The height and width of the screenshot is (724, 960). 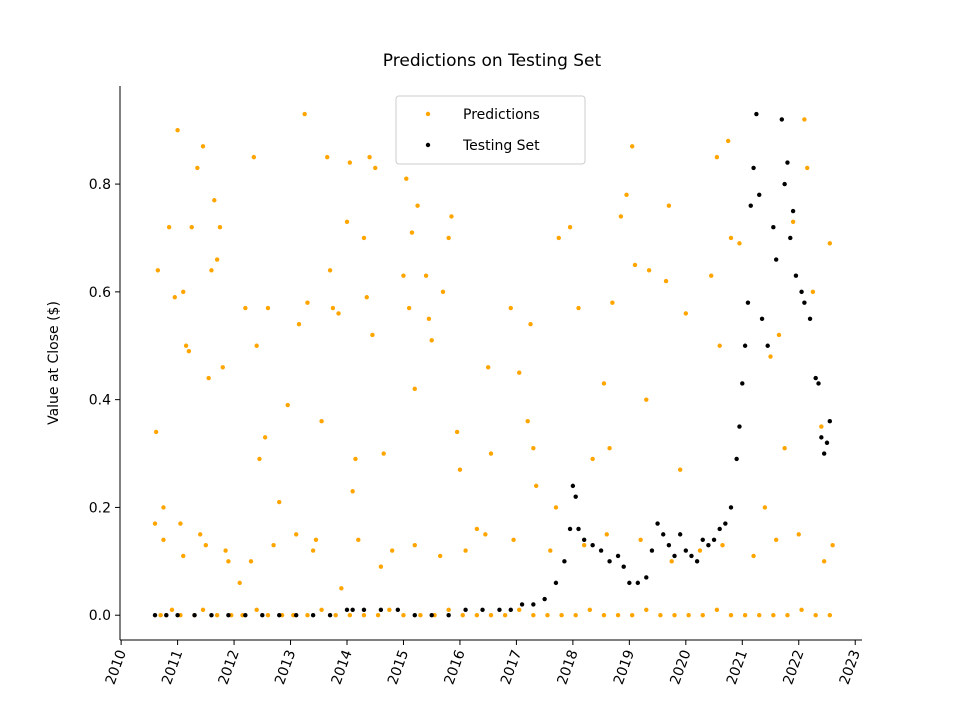 I want to click on x-tick-label: 2022, so click(x=793, y=667).